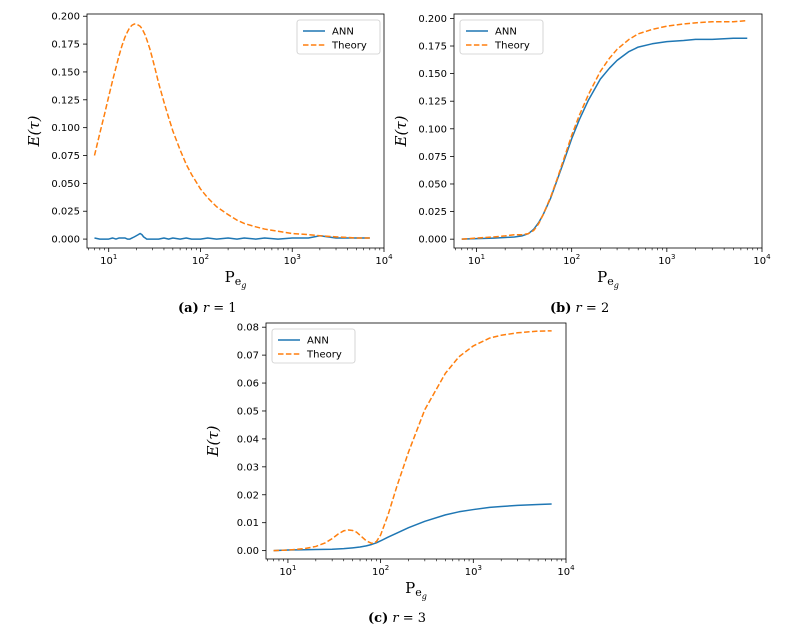 The height and width of the screenshot is (634, 794). I want to click on y-tick-label: 0.08, so click(248, 328).